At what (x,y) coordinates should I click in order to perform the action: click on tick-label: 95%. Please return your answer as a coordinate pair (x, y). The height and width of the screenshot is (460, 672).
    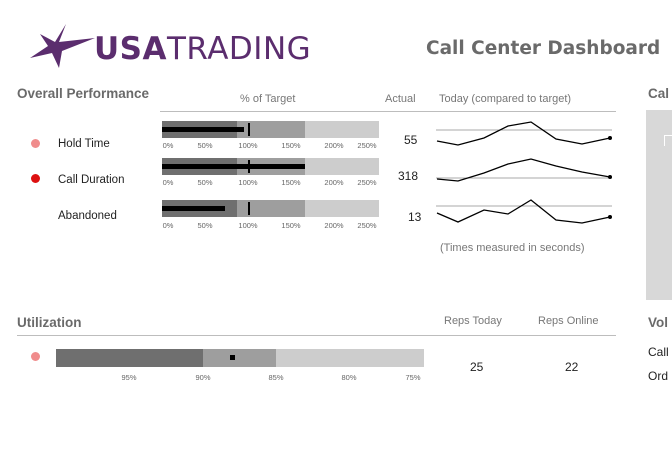
    Looking at the image, I should click on (129, 377).